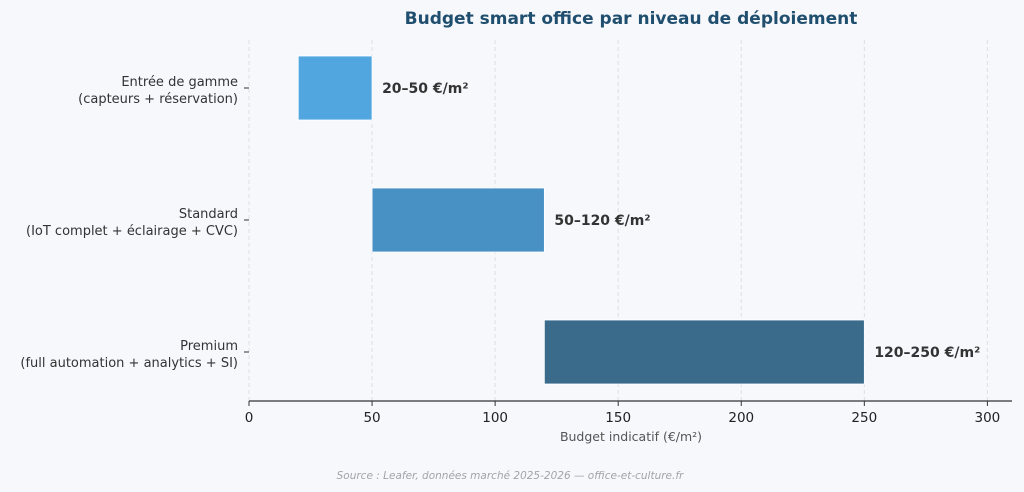 Image resolution: width=1024 pixels, height=492 pixels. I want to click on x-axis: 0 50 100 150 200 250 300, so click(628, 413).